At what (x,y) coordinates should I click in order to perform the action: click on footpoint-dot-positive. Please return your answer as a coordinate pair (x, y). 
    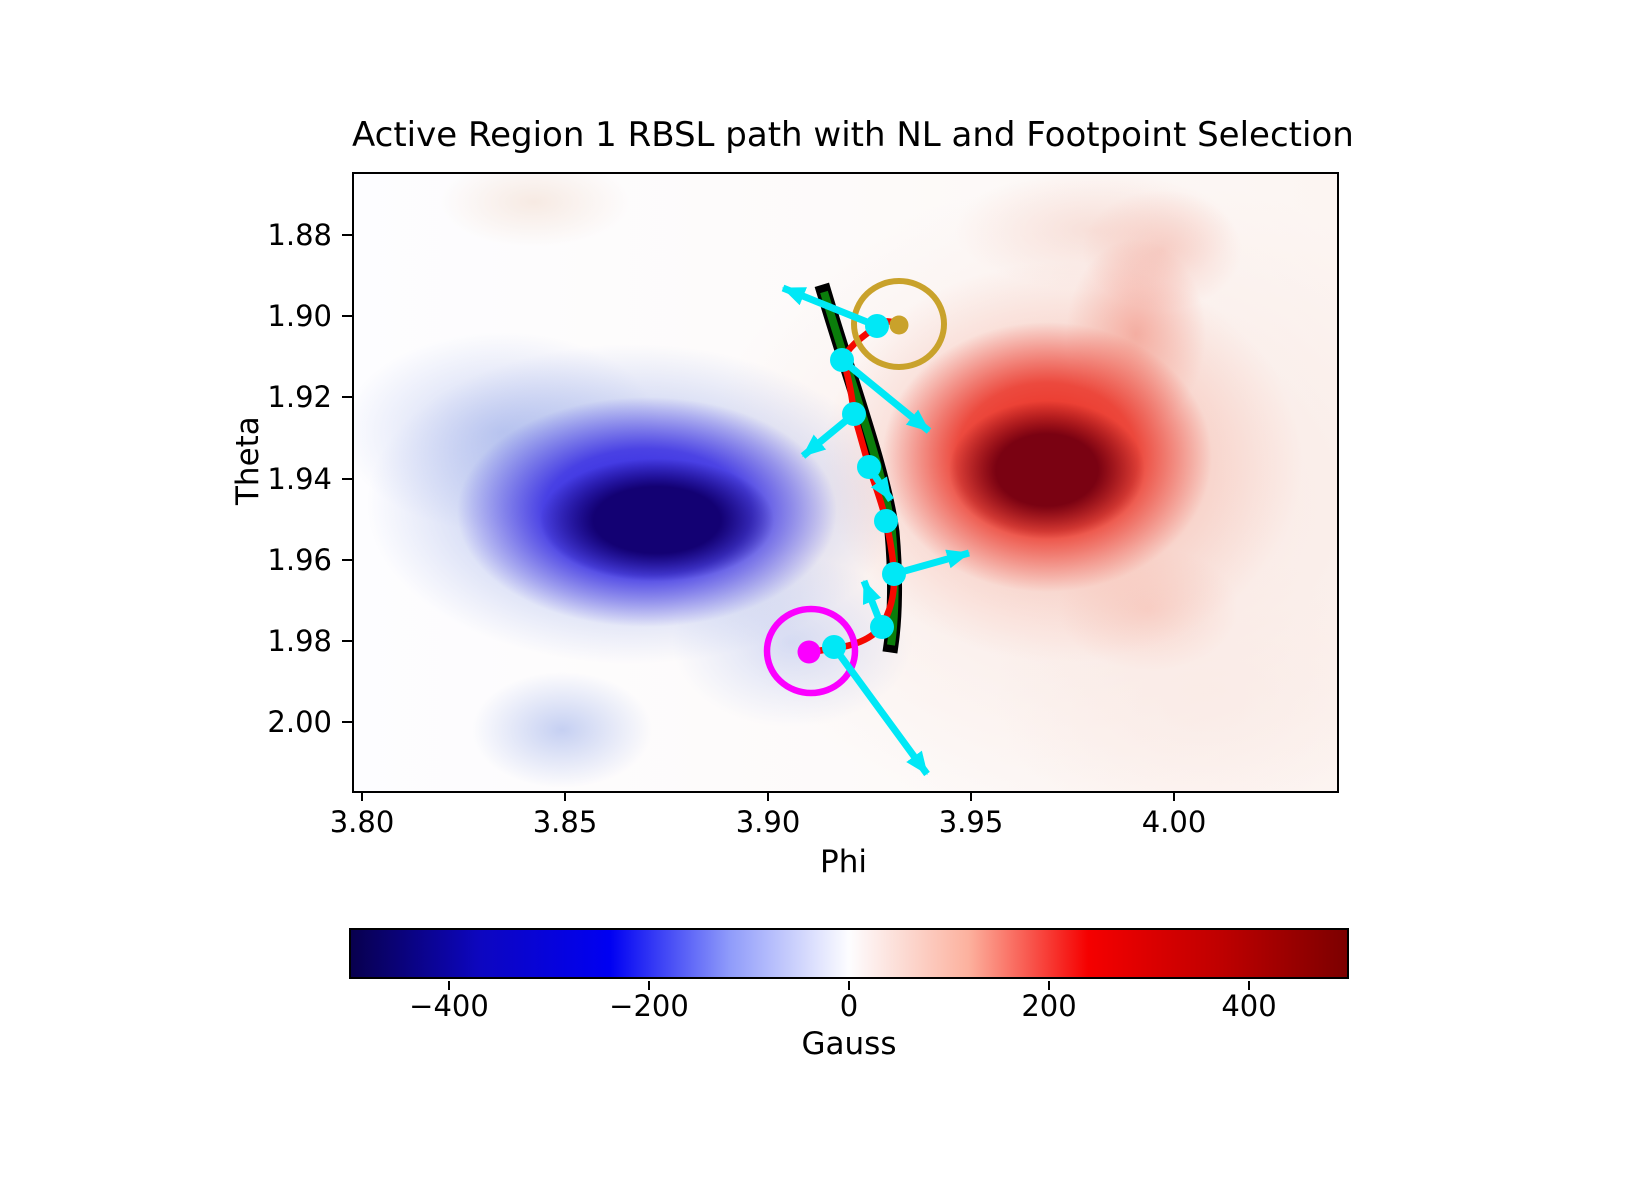
    Looking at the image, I should click on (899, 325).